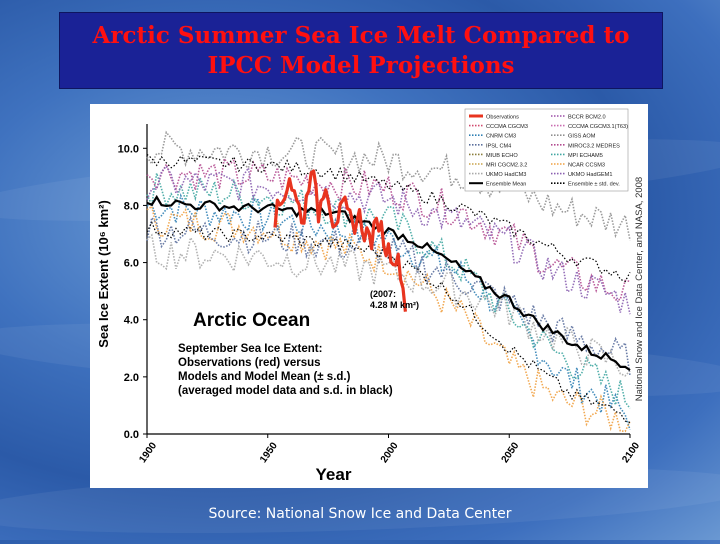  I want to click on observations-line, so click(340, 240).